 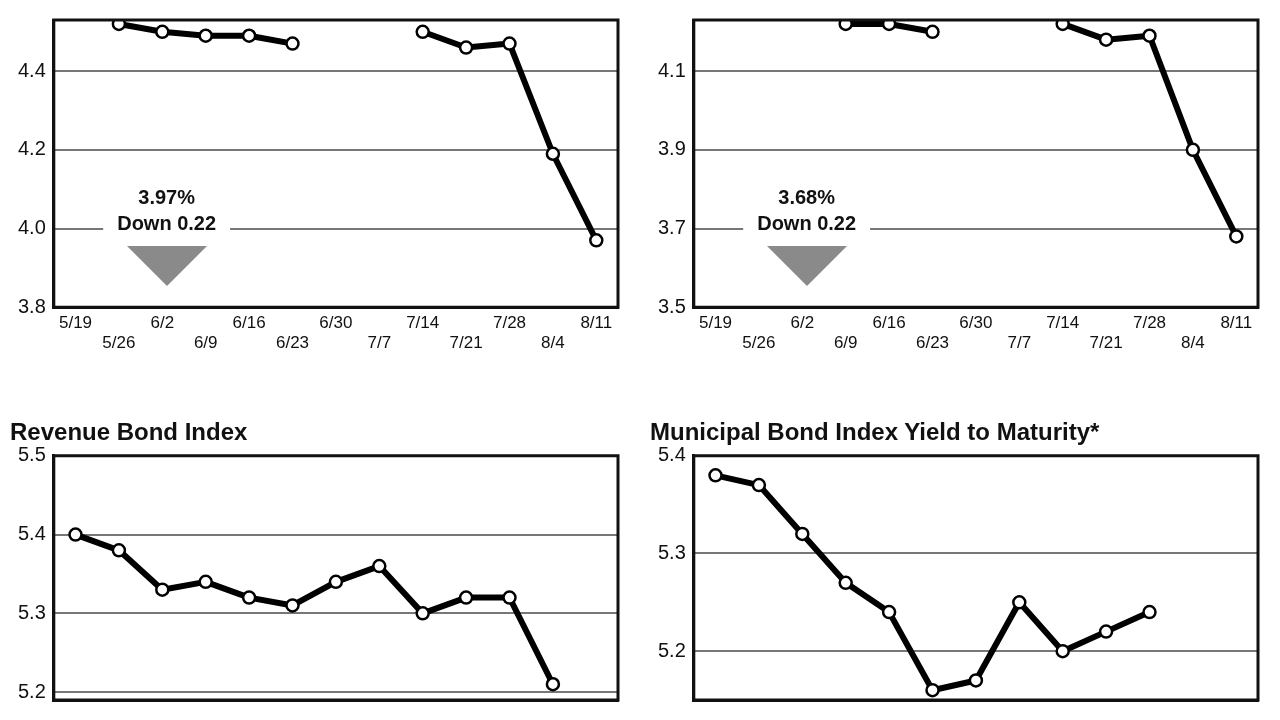 I want to click on y-tick-label: 3.5, so click(x=671, y=305).